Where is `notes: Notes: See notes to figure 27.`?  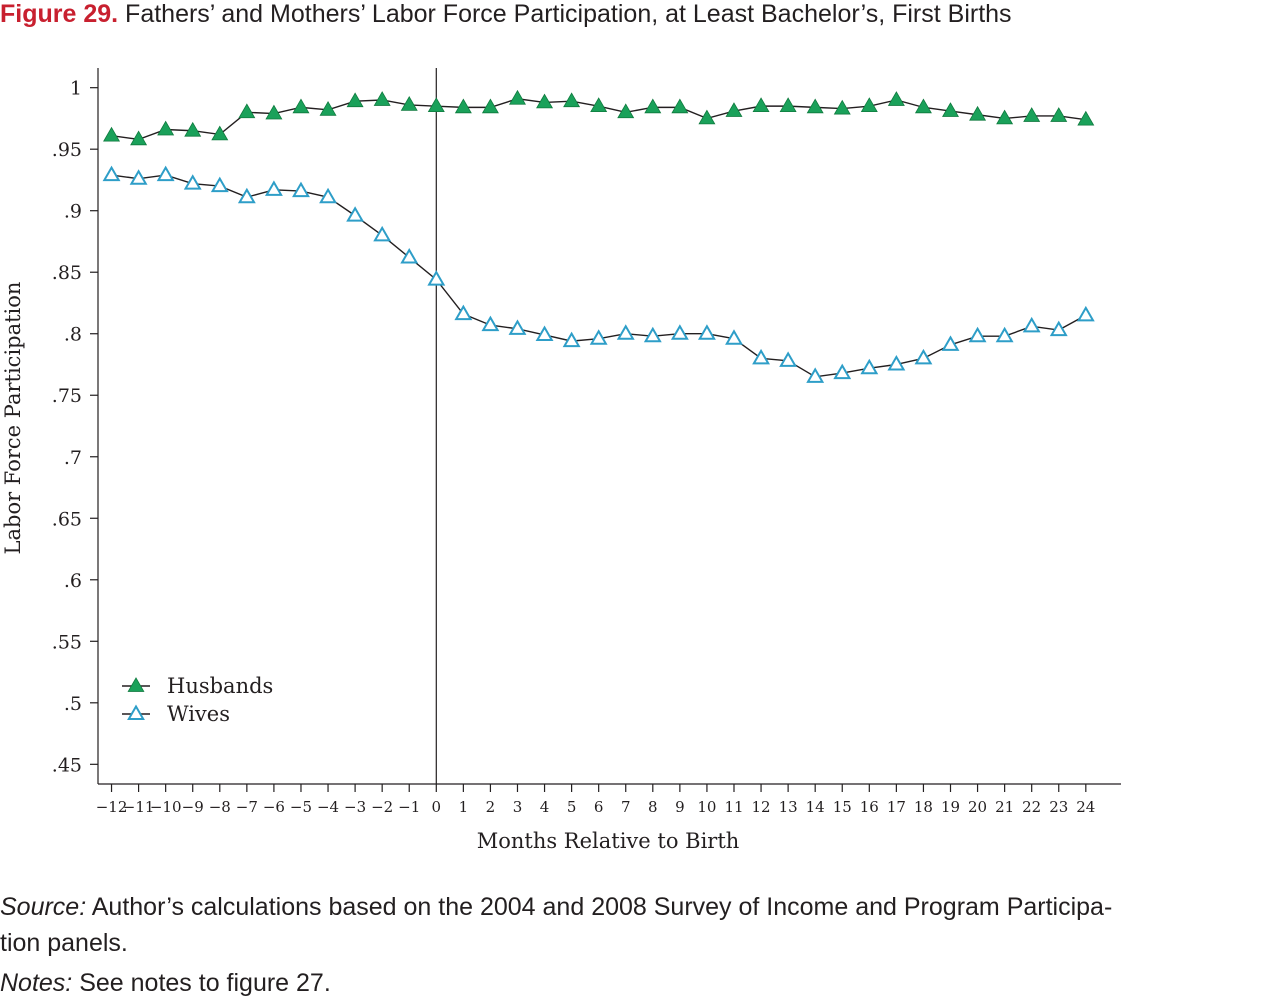 notes: Notes: See notes to figure 27. is located at coordinates (640, 983).